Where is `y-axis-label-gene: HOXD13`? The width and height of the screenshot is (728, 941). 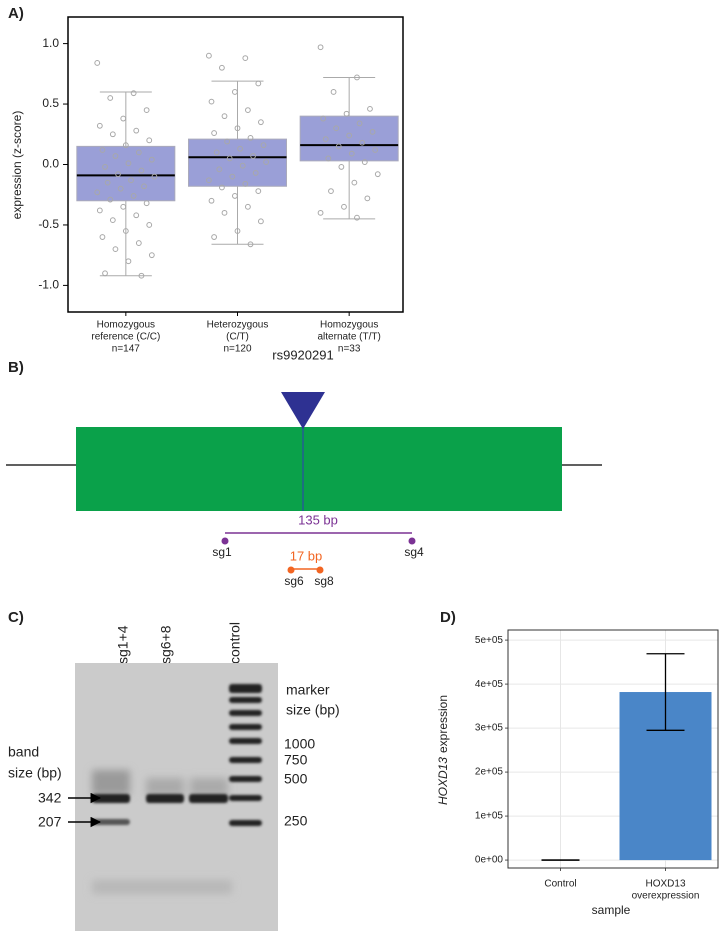
y-axis-label-gene: HOXD13 is located at coordinates (443, 781).